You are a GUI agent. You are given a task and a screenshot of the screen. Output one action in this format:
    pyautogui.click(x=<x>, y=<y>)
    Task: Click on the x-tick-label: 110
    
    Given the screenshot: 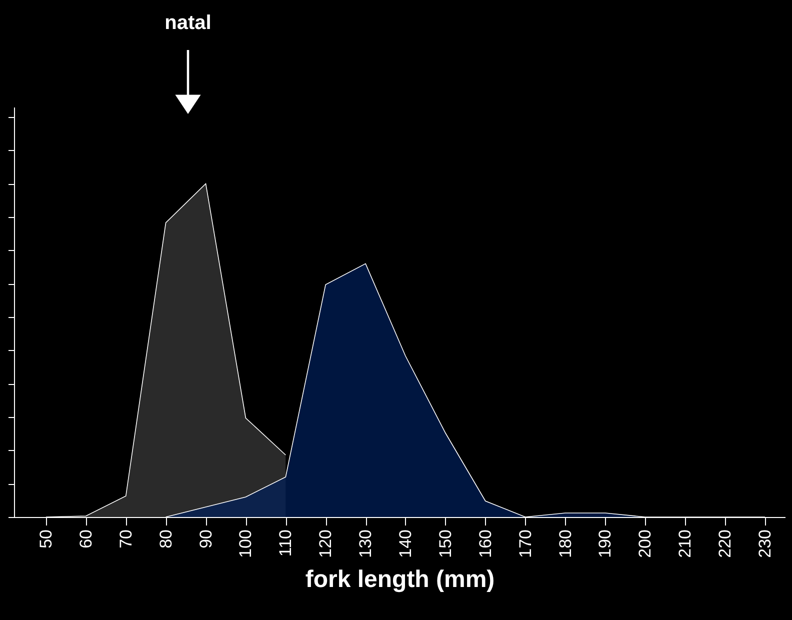 What is the action you would take?
    pyautogui.click(x=286, y=543)
    